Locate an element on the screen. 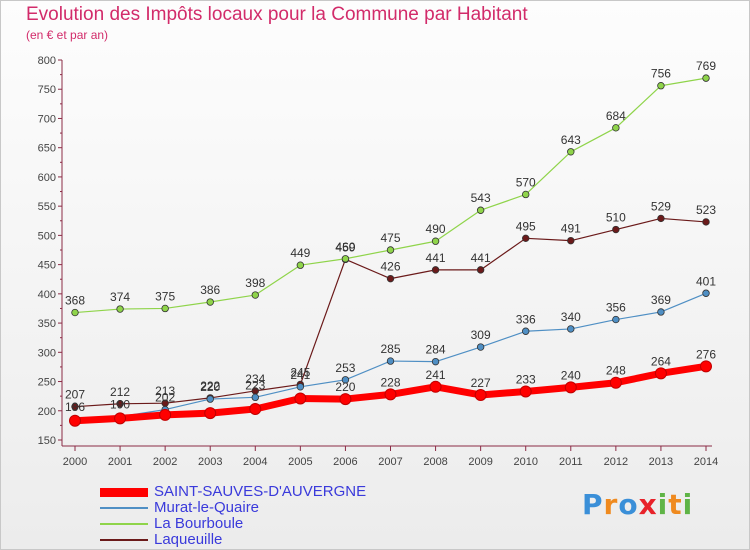 Image resolution: width=750 pixels, height=550 pixels. y-tick-label: 650 is located at coordinates (47, 149).